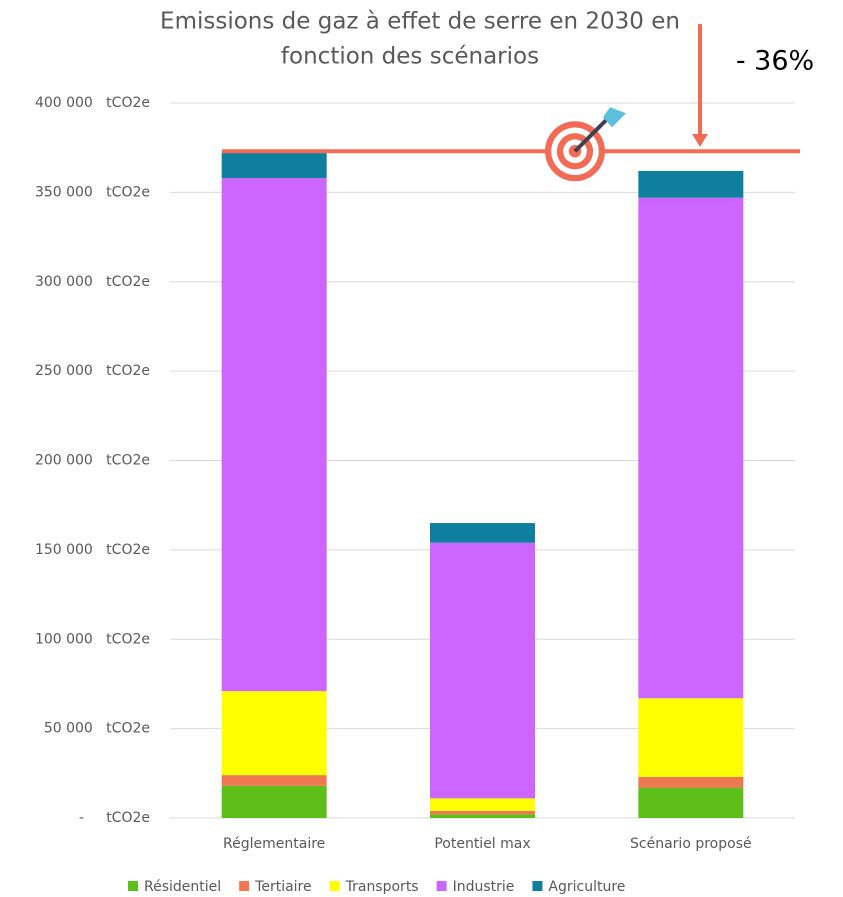 The height and width of the screenshot is (897, 843). I want to click on legend-label: Agriculture, so click(586, 887).